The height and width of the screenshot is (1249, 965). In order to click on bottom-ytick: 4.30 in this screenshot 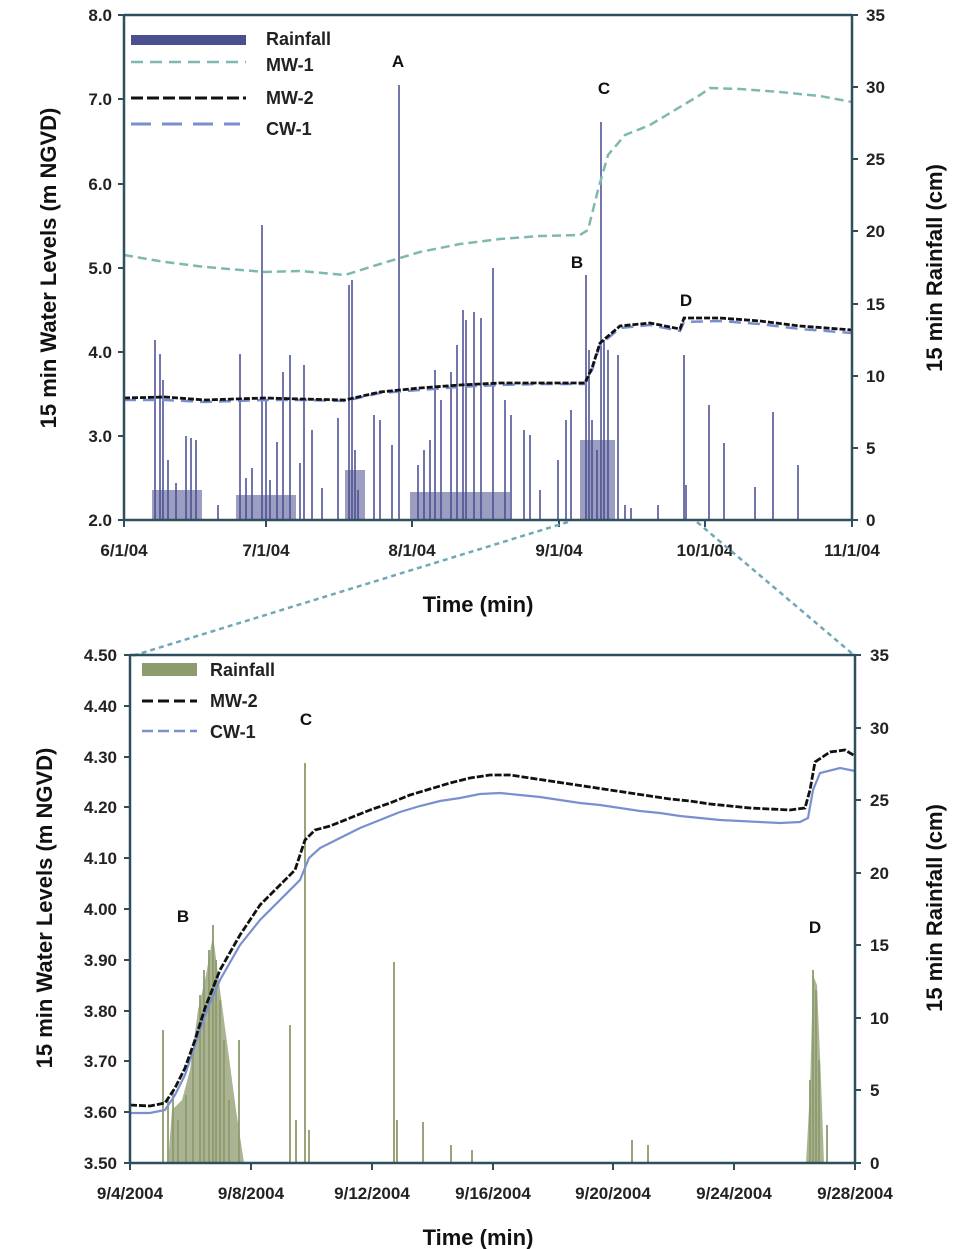, I will do `click(100, 757)`.